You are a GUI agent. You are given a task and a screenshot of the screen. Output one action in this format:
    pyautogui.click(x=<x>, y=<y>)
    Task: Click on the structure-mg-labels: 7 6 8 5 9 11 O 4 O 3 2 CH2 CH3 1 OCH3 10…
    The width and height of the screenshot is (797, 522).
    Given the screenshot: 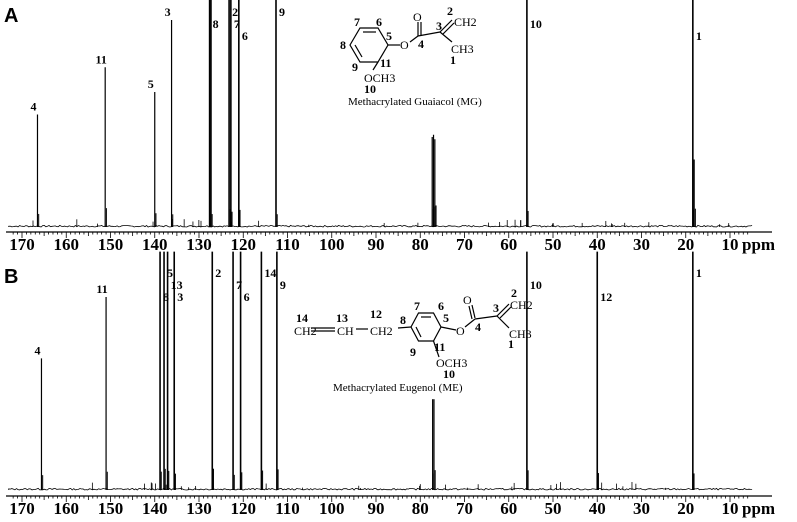 What is the action you would take?
    pyautogui.click(x=411, y=56)
    